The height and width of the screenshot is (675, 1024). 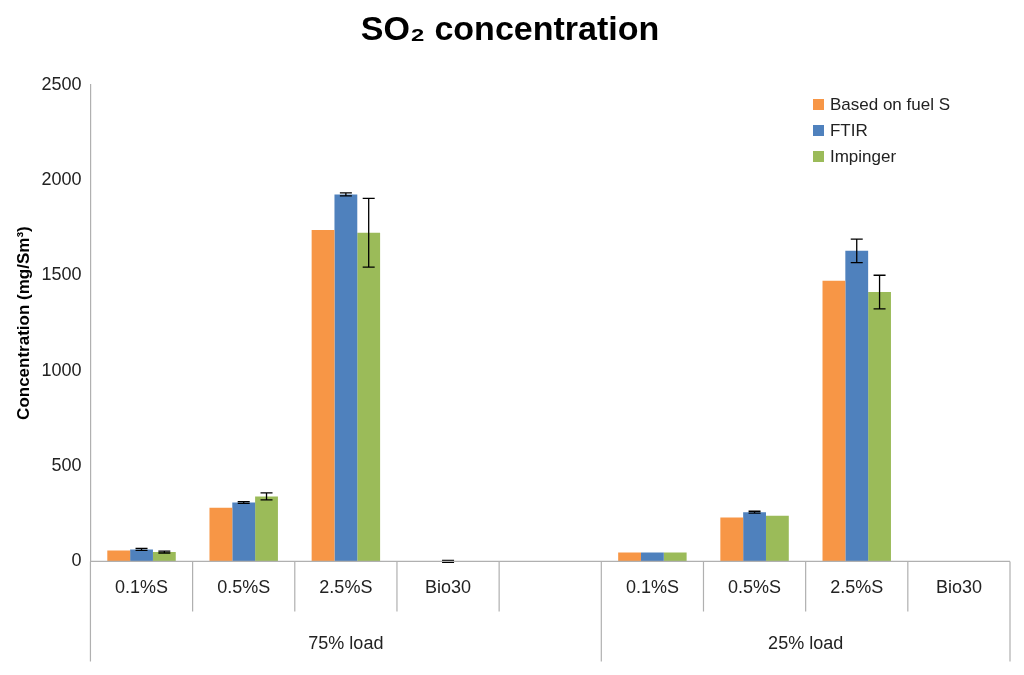 What do you see at coordinates (61, 369) in the screenshot?
I see `y-tick-label: 1000` at bounding box center [61, 369].